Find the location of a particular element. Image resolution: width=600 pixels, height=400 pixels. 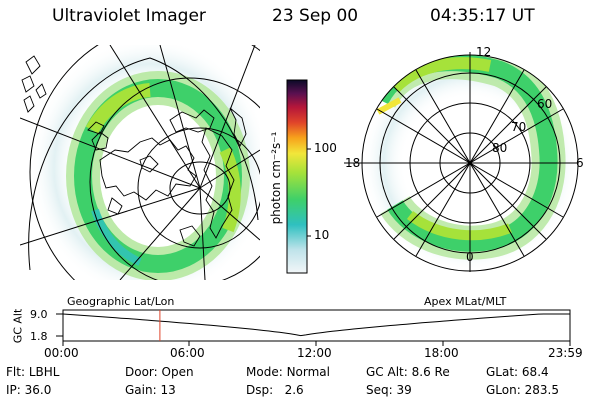

info-gc-alt: GC Alt: 8.6 Re is located at coordinates (408, 372).